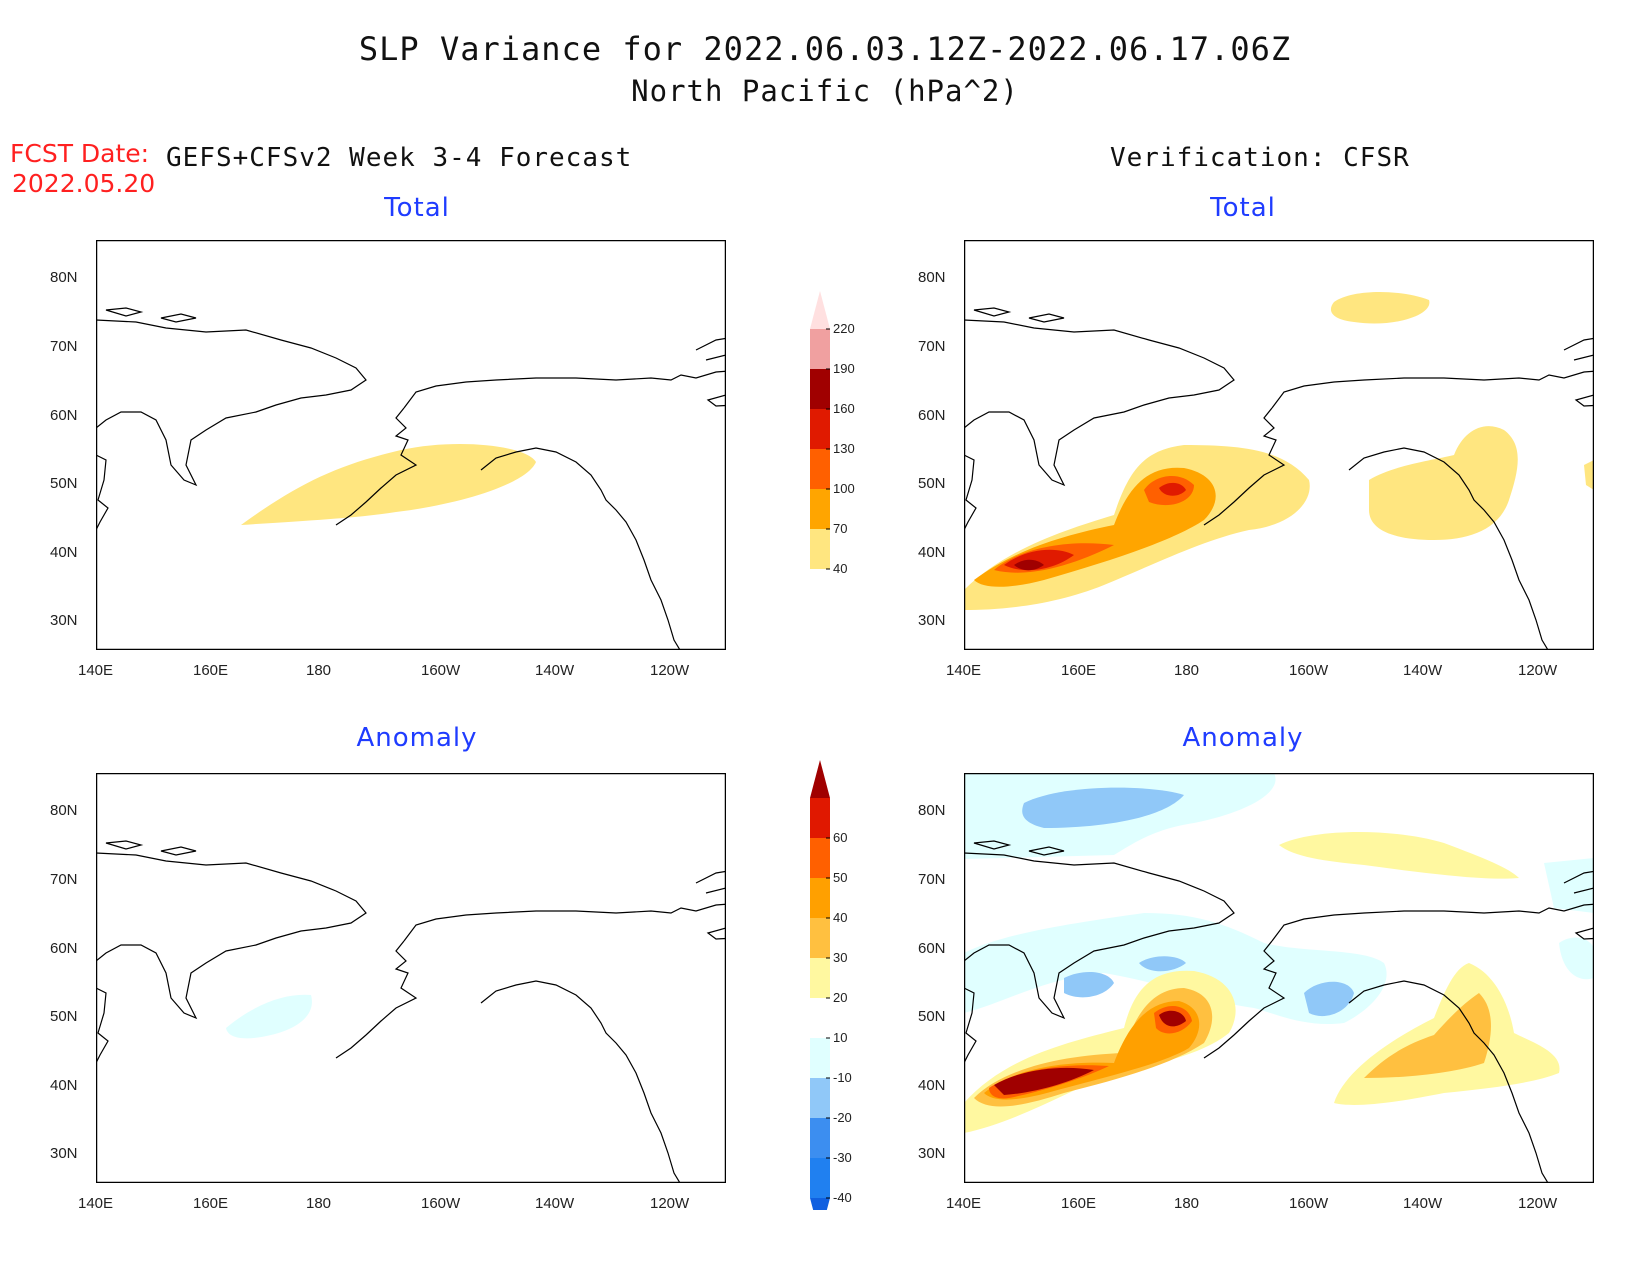 The height and width of the screenshot is (1275, 1650). Describe the element at coordinates (840, 837) in the screenshot. I see `colorbar-anomaly-level-label: 60` at that location.